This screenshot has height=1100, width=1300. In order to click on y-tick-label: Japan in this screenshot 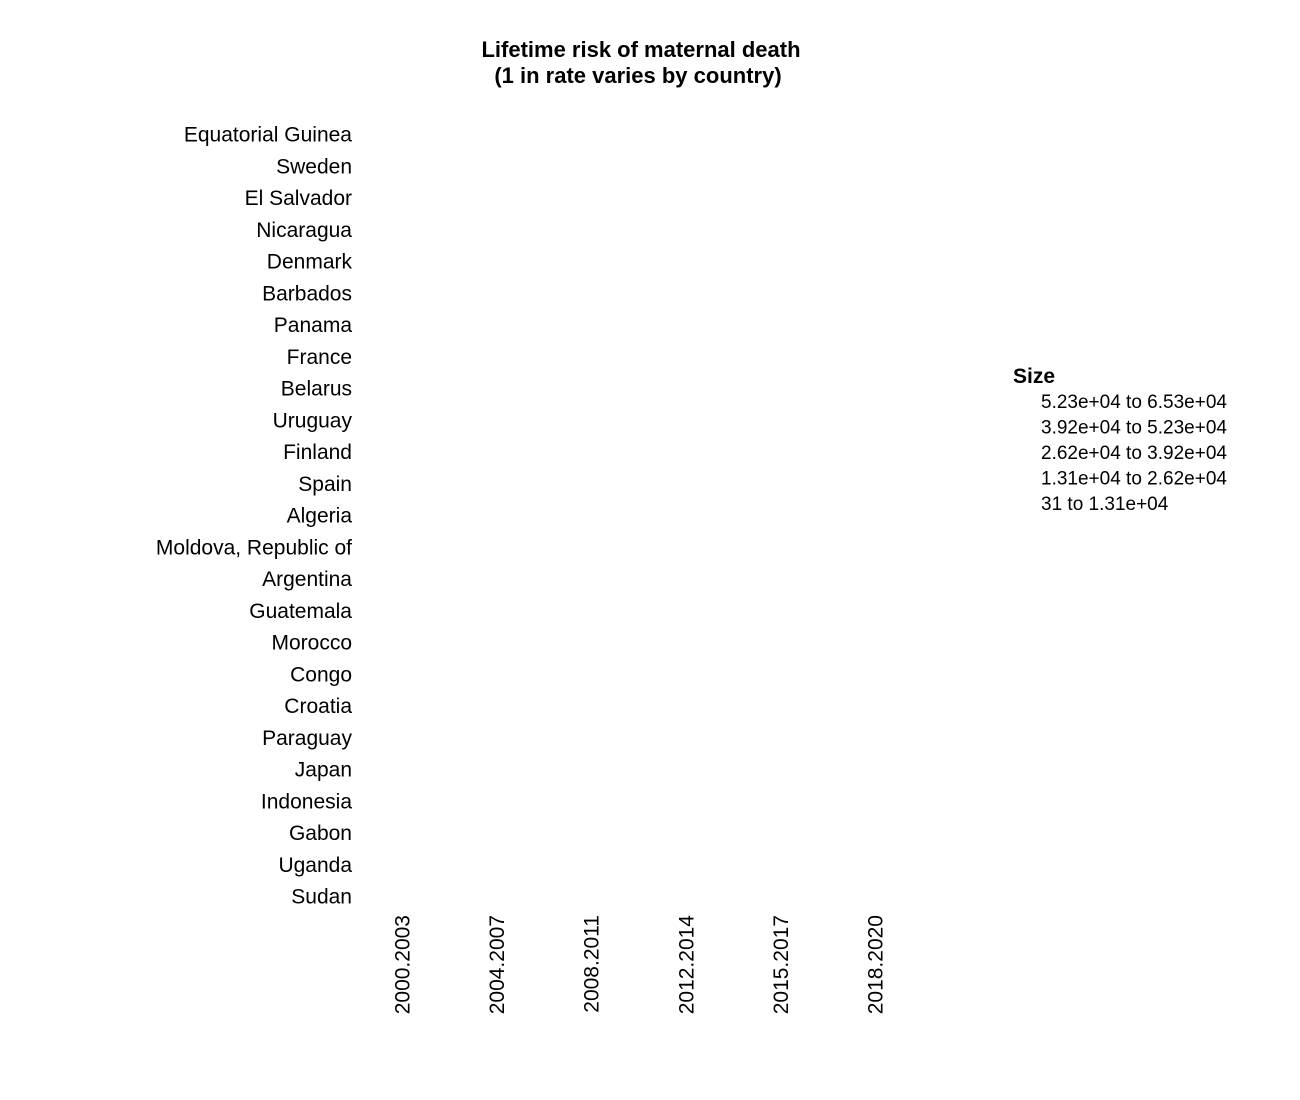, I will do `click(323, 770)`.